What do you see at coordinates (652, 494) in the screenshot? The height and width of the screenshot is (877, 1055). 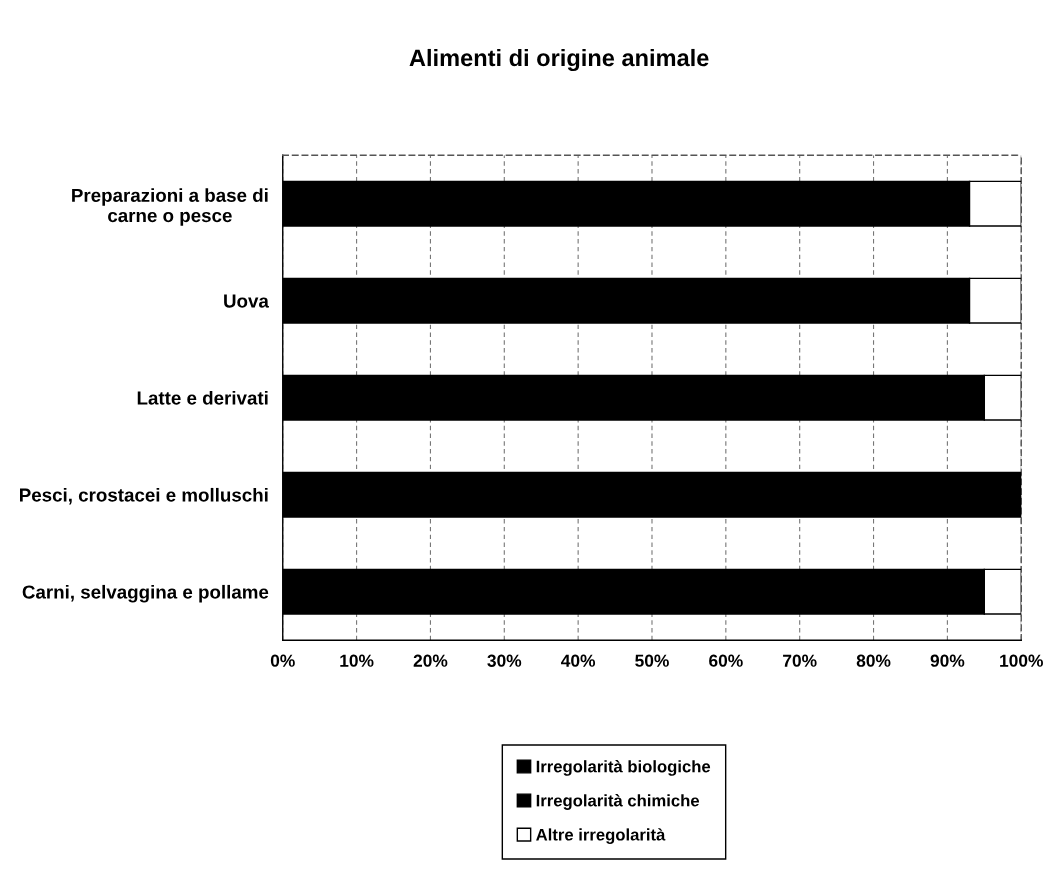 I see `bar` at bounding box center [652, 494].